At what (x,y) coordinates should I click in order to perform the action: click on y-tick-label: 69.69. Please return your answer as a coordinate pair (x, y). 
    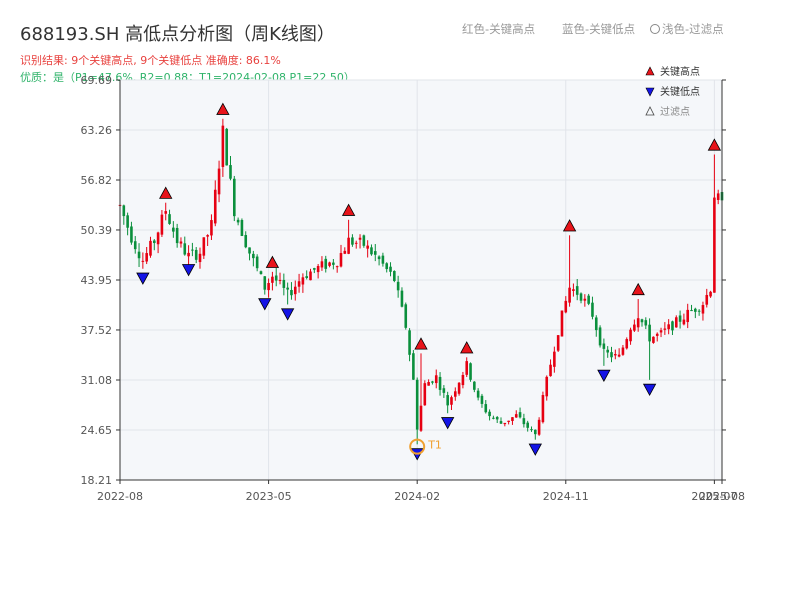
    Looking at the image, I should click on (97, 80).